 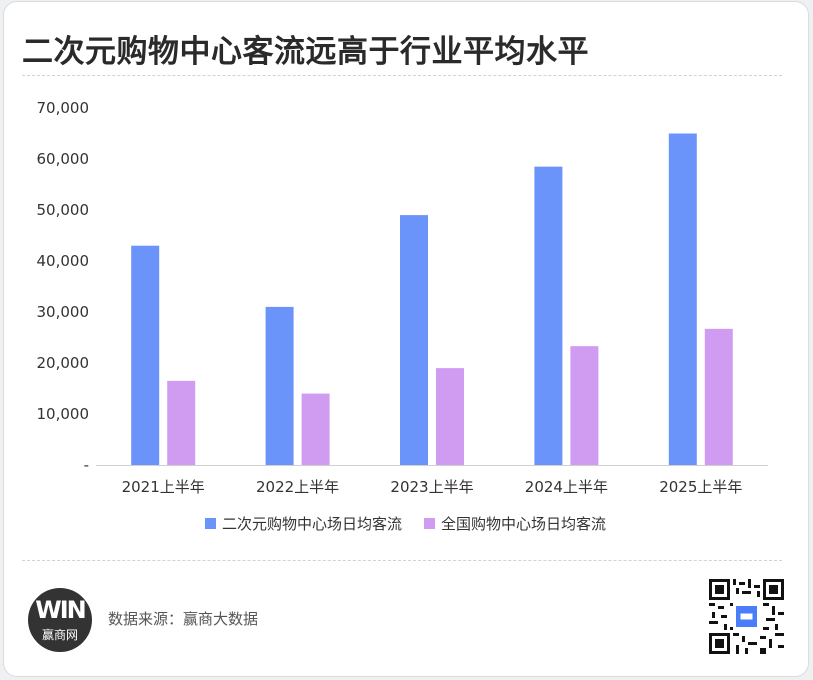 What do you see at coordinates (402, 560) in the screenshot?
I see `footer-divider` at bounding box center [402, 560].